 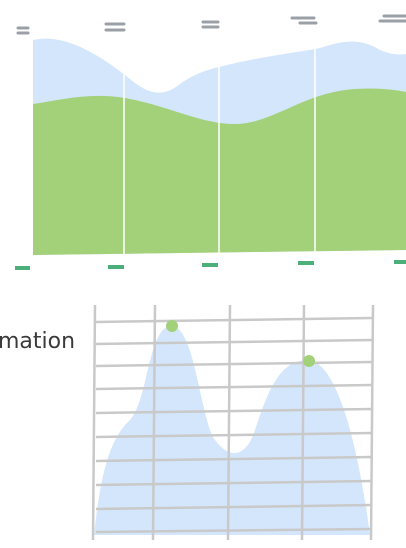 I want to click on top-ticks, so click(x=211, y=24).